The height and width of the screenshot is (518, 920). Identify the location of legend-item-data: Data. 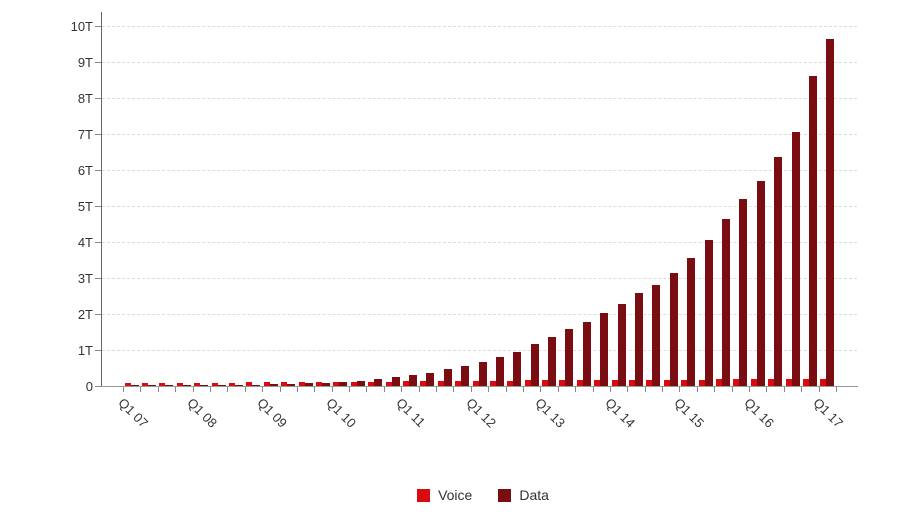
(523, 495).